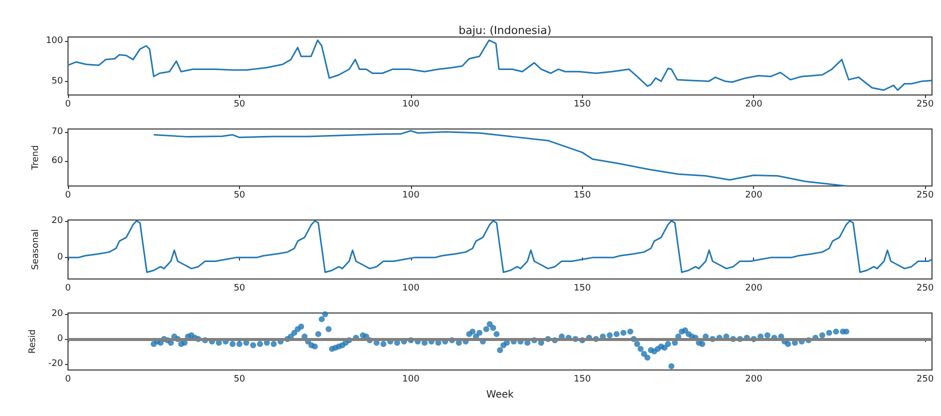 This screenshot has height=416, width=941. I want to click on y-axis-title: Seasonal, so click(36, 249).